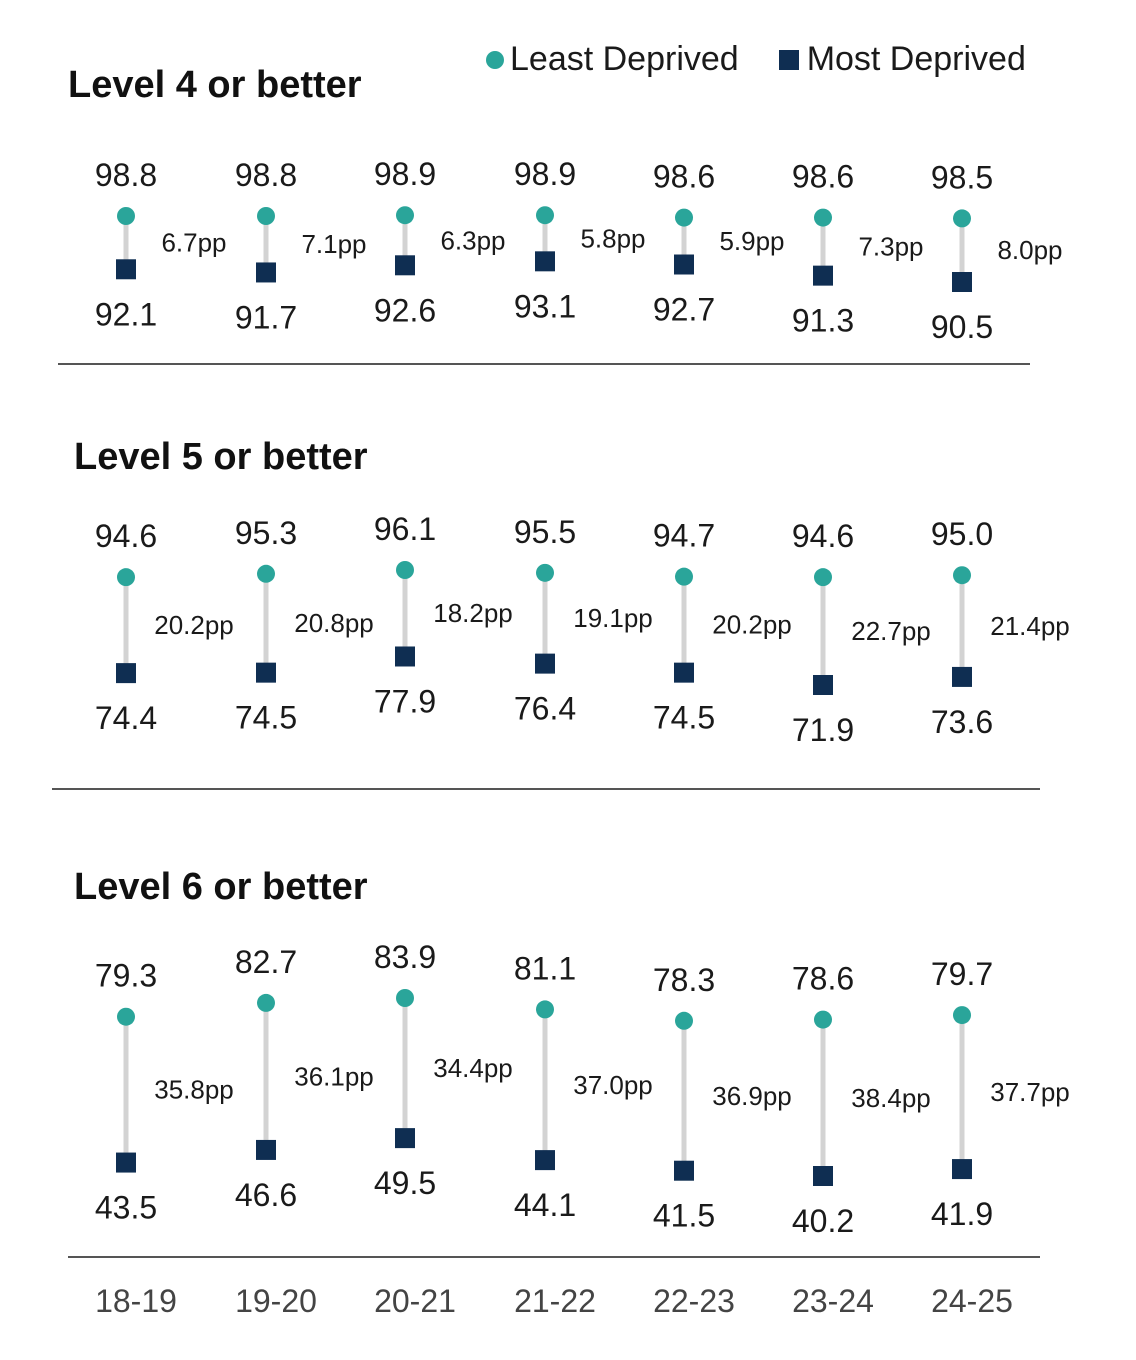 Image resolution: width=1136 pixels, height=1360 pixels. Describe the element at coordinates (613, 1085) in the screenshot. I see `gap-label: 37.0pp` at that location.